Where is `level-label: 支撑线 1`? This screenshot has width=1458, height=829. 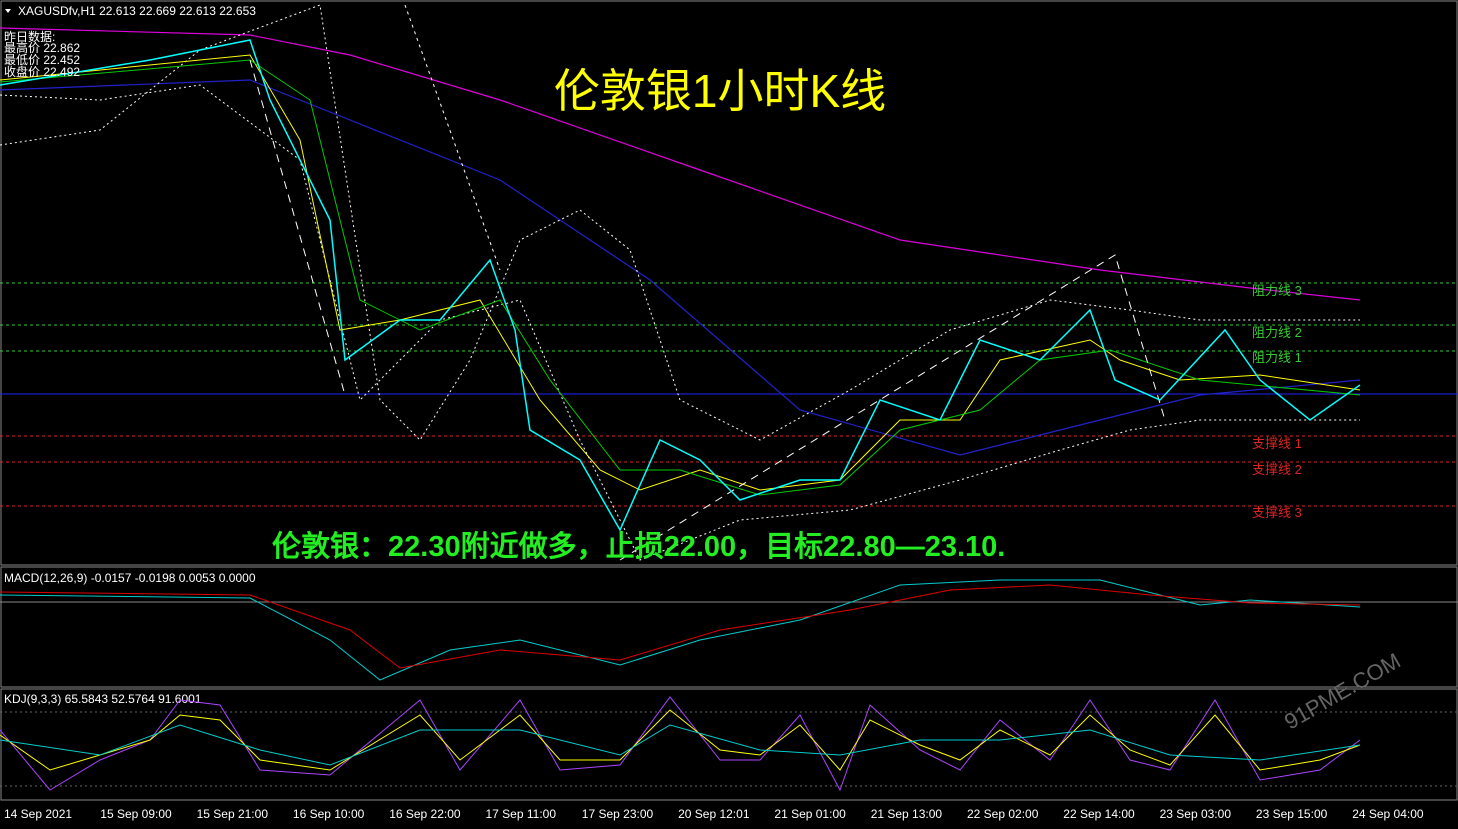
level-label: 支撑线 1 is located at coordinates (1277, 443).